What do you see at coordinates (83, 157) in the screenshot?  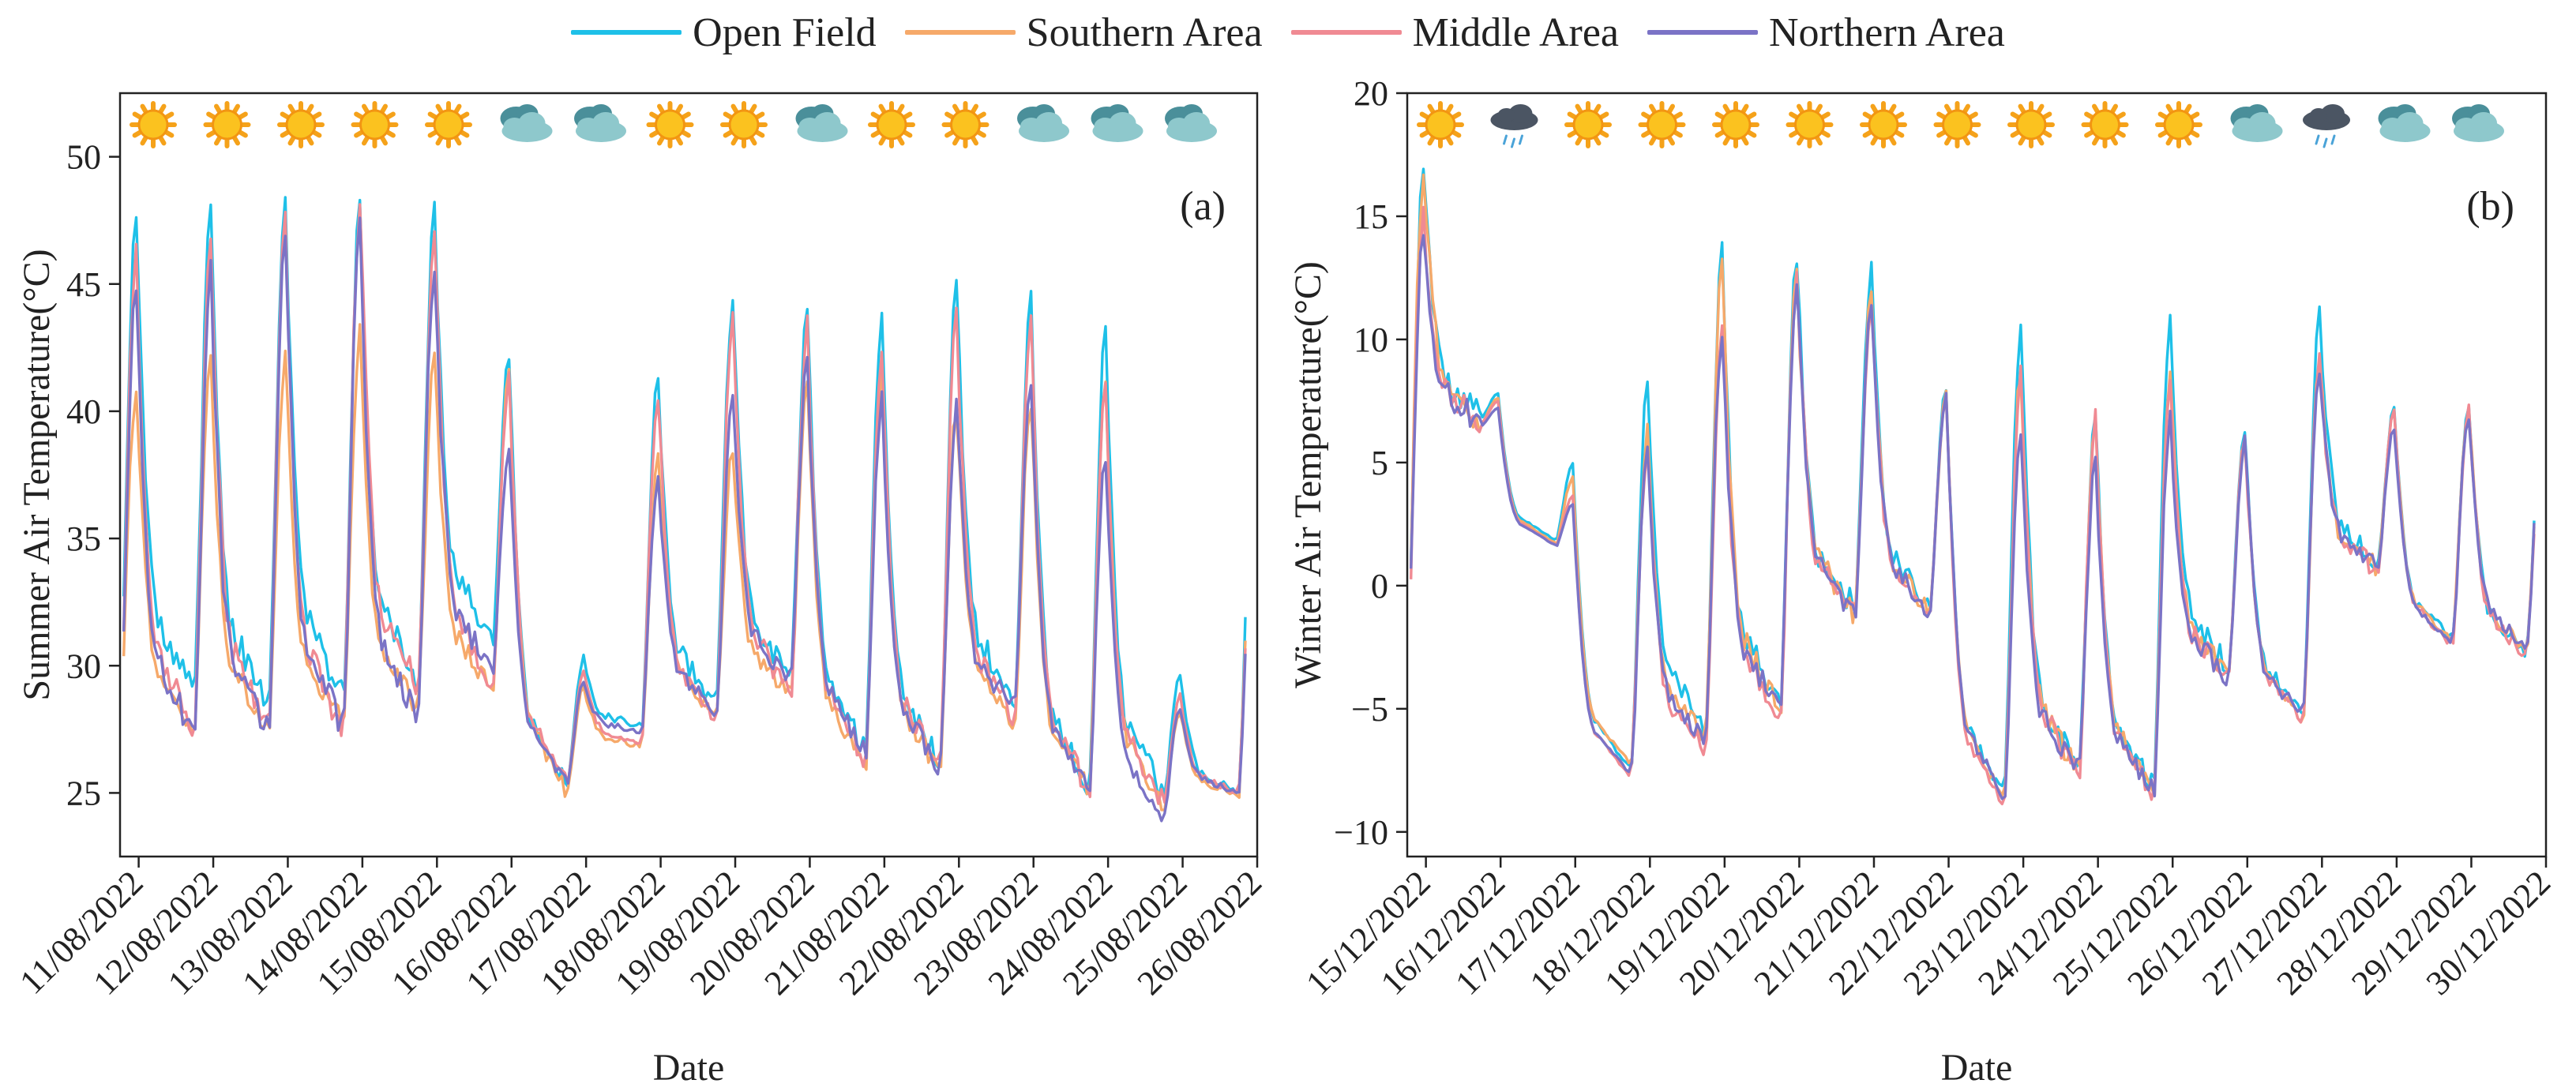 I see `y-tick-label: 50` at bounding box center [83, 157].